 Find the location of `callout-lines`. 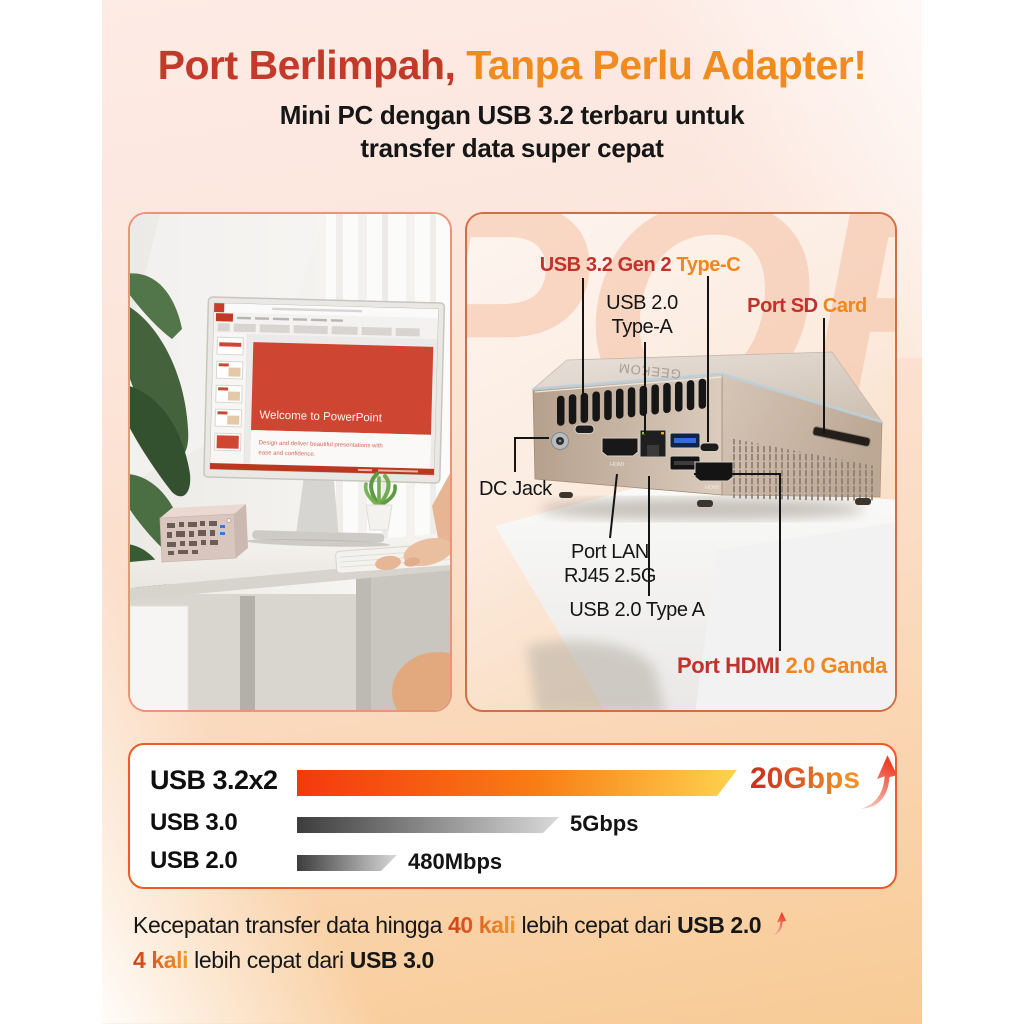

callout-lines is located at coordinates (669, 463).